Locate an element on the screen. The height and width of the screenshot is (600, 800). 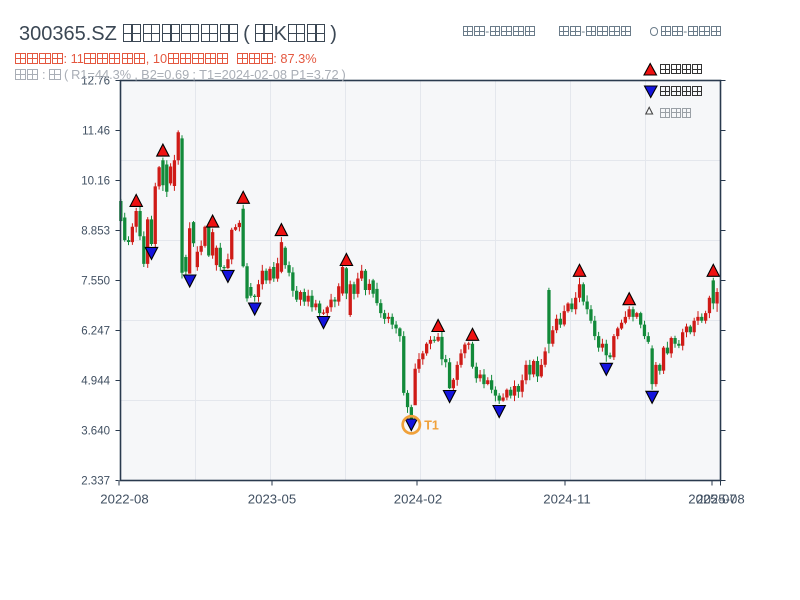
svg-text: 10.16 is located at coordinates (95, 182).